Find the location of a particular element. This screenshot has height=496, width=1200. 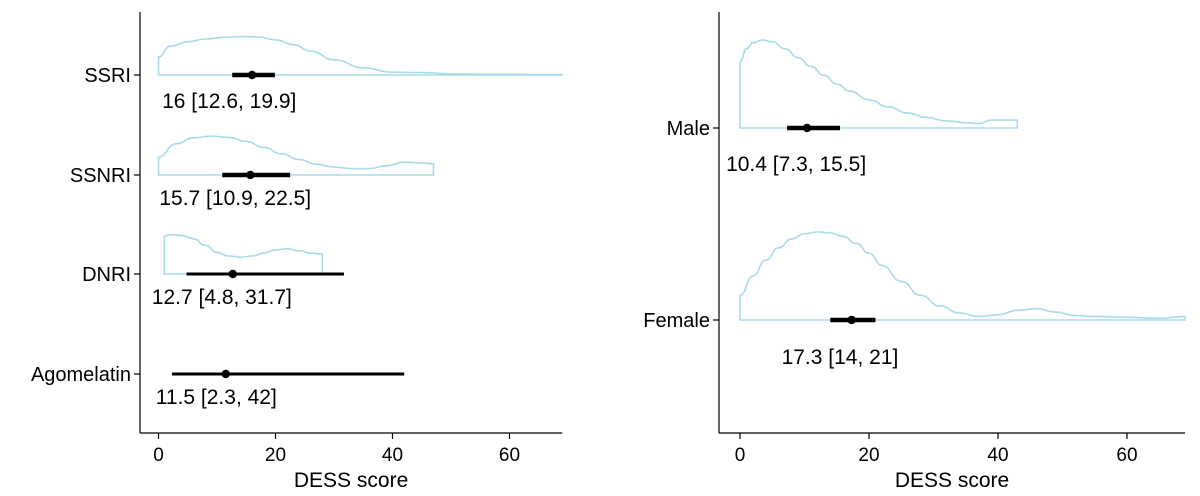

y-tick-label: DNRI is located at coordinates (106, 275).